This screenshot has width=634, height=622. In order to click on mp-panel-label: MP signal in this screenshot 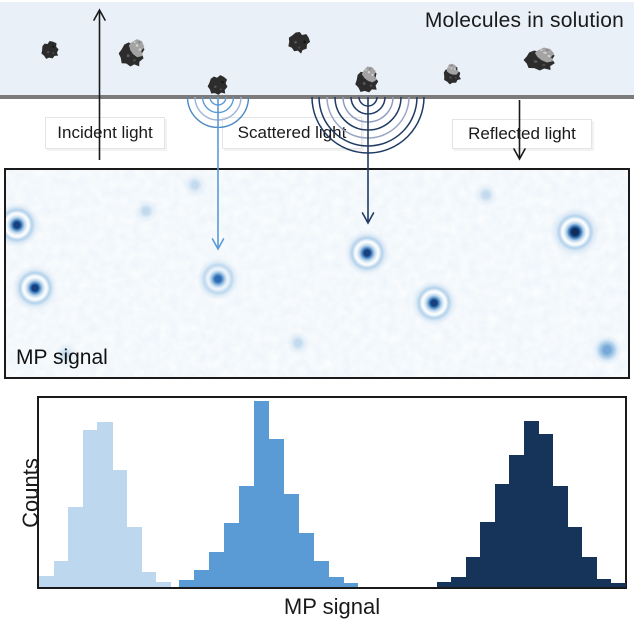, I will do `click(62, 357)`.